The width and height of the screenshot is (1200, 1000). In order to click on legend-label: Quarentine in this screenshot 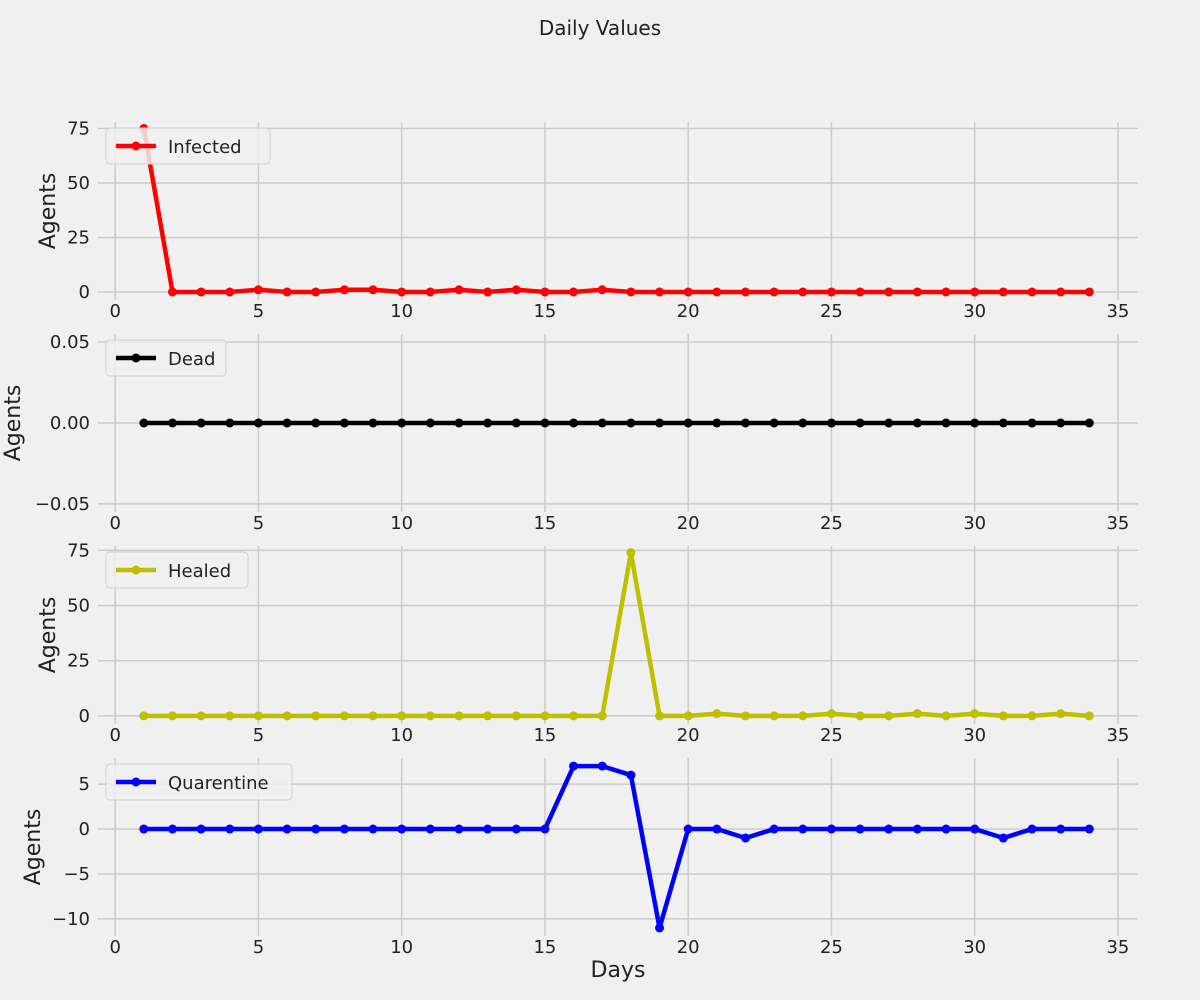, I will do `click(218, 783)`.